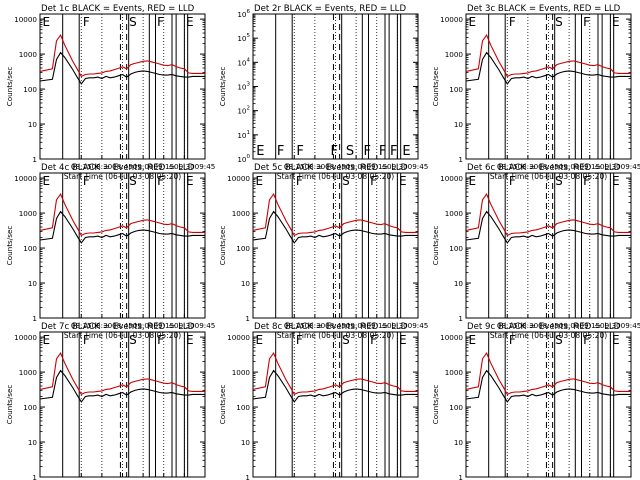 The width and height of the screenshot is (640, 480). I want to click on panel-title: Det 3c BLACK = Events, RED = LLD, so click(544, 9).